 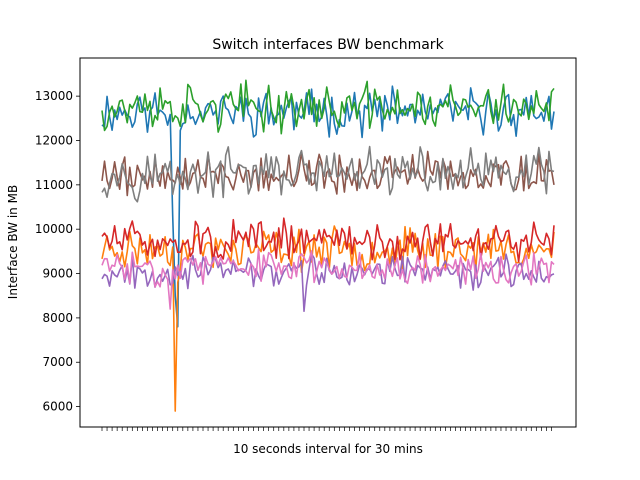 What do you see at coordinates (54, 185) in the screenshot?
I see `y-tick-label: 11000` at bounding box center [54, 185].